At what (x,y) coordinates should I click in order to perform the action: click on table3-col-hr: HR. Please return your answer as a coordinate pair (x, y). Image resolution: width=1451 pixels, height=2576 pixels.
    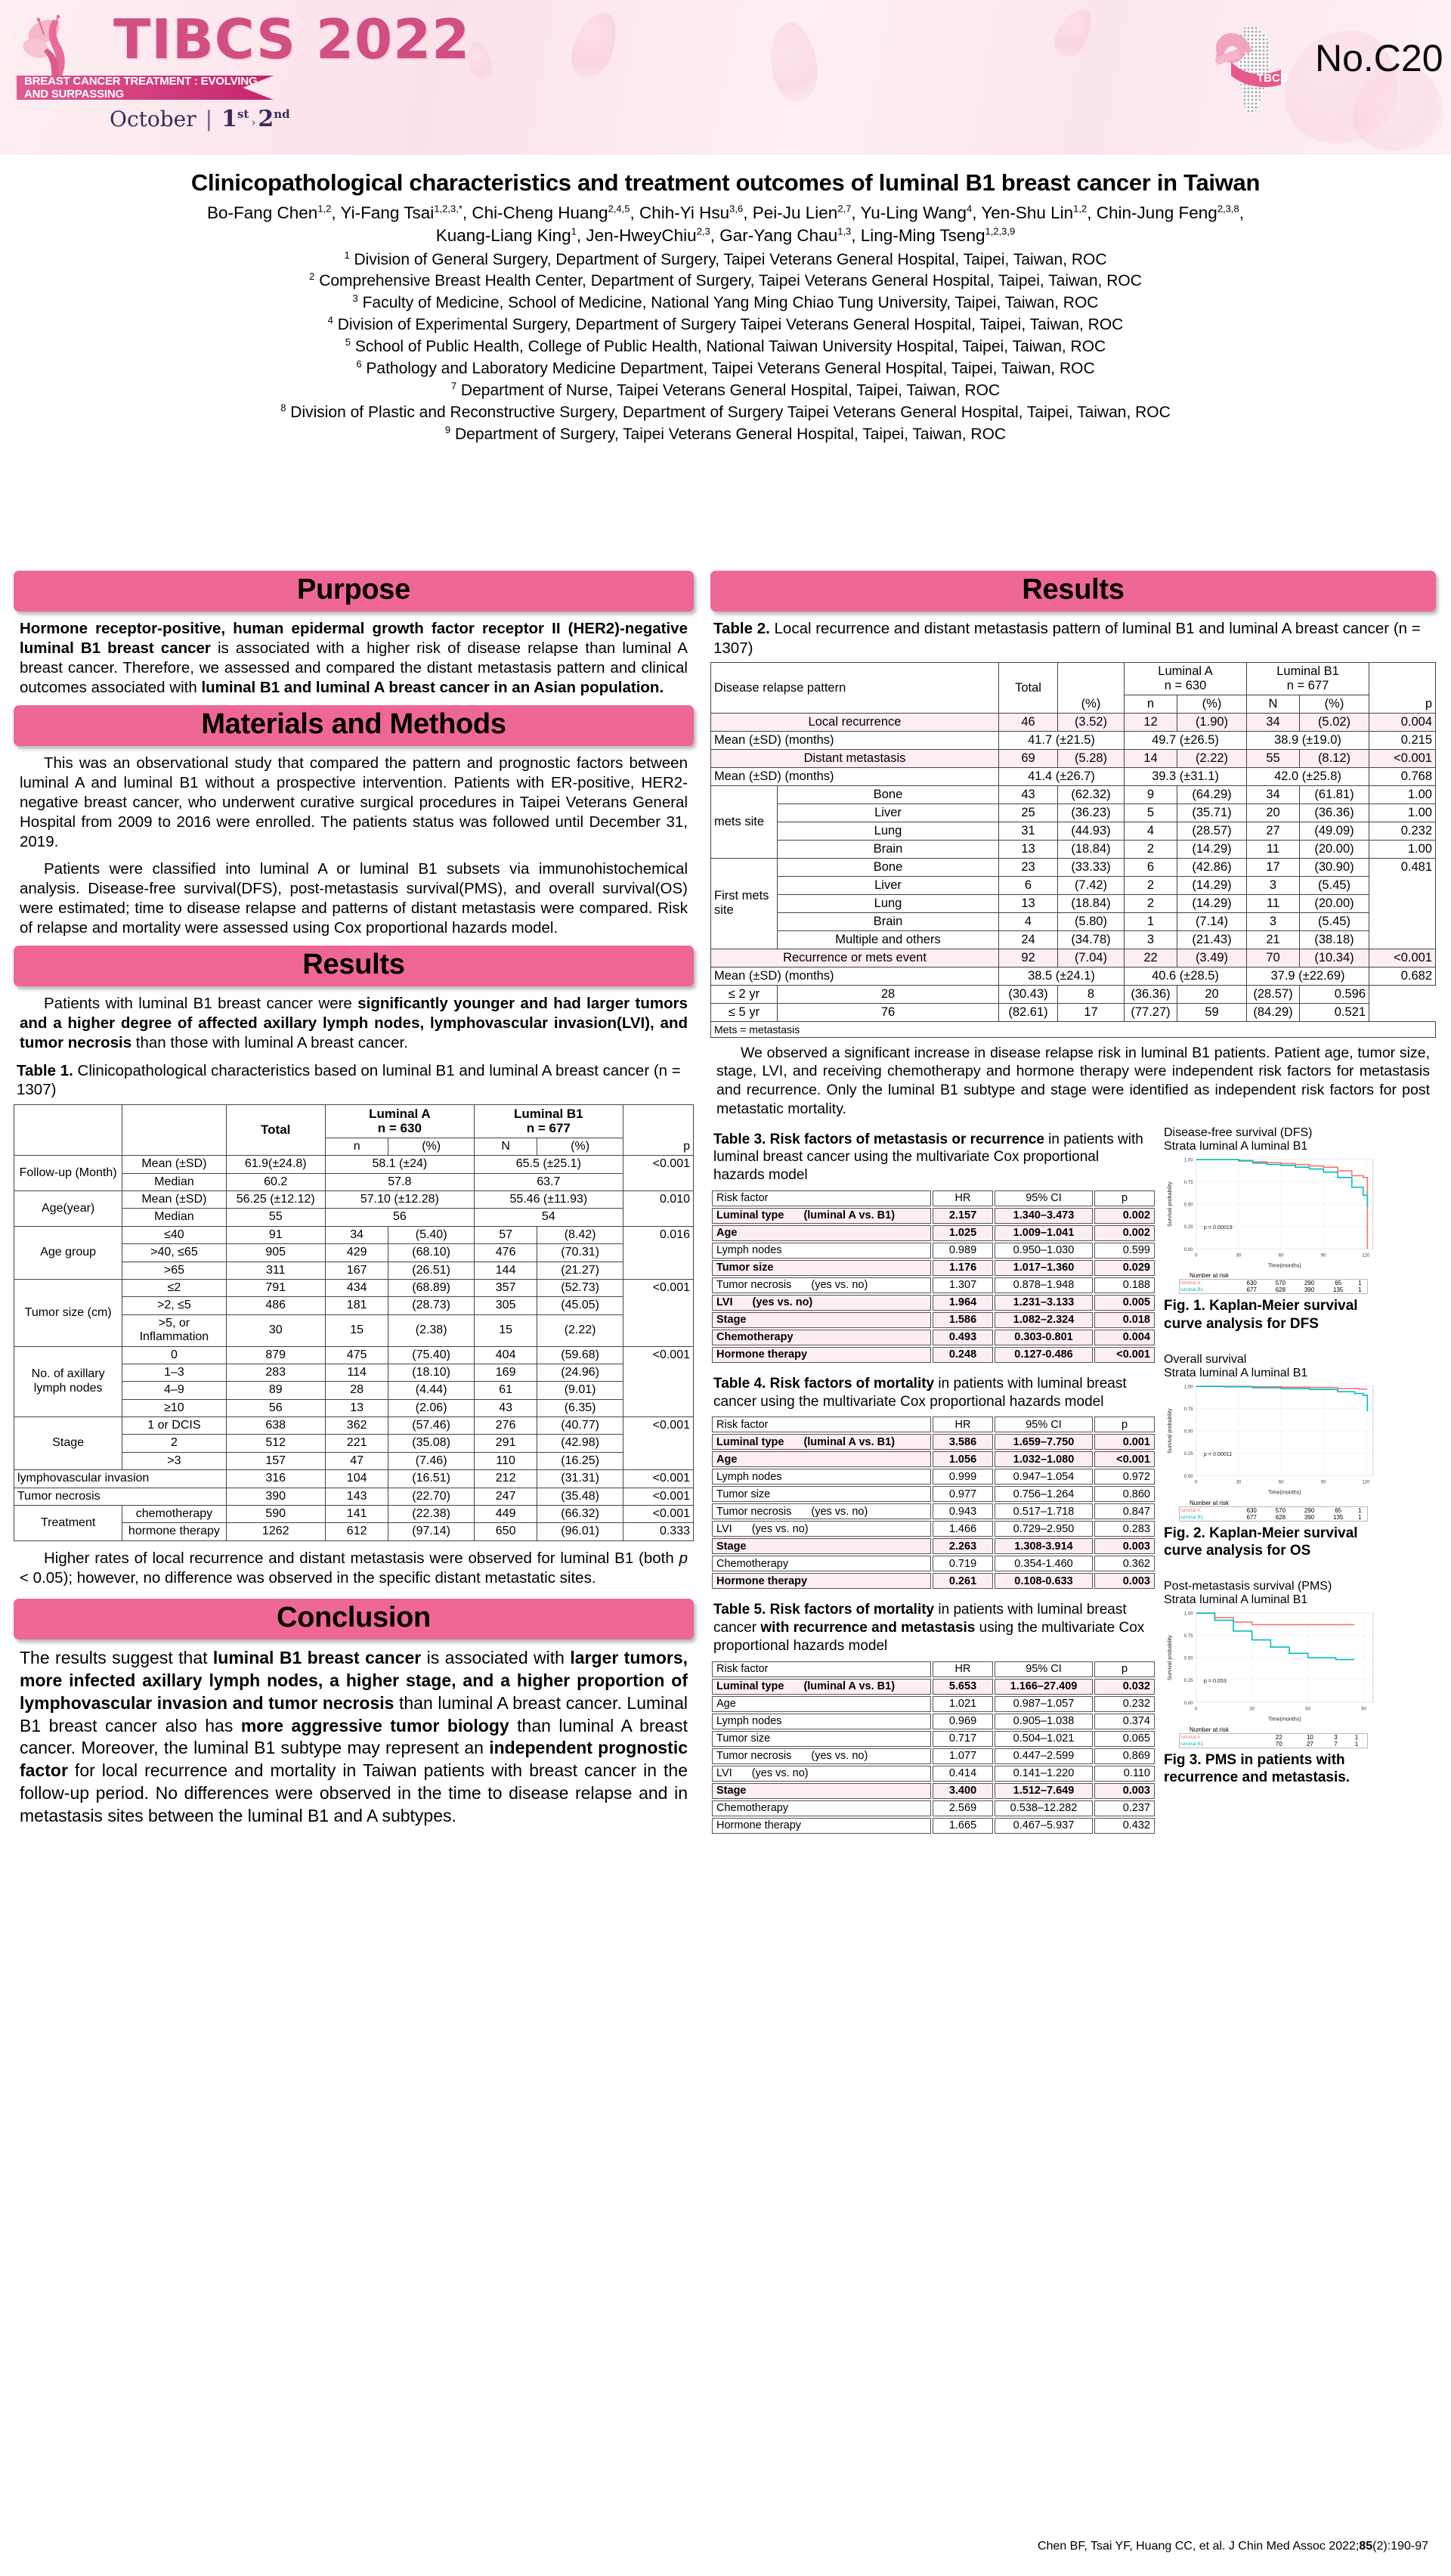
    Looking at the image, I should click on (963, 1198).